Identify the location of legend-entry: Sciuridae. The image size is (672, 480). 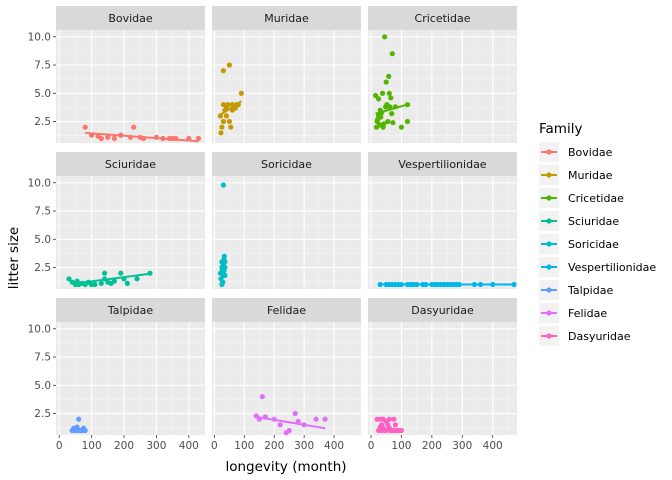
(579, 221).